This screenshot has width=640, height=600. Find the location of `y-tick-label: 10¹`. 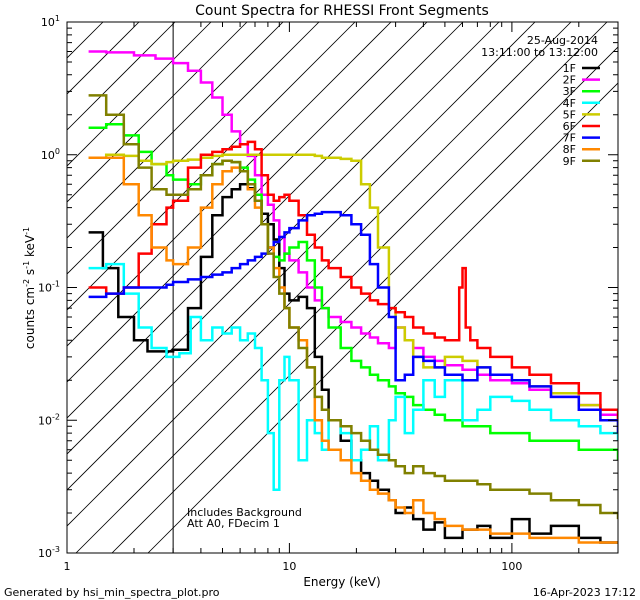

y-tick-label: 10¹ is located at coordinates (50, 21).